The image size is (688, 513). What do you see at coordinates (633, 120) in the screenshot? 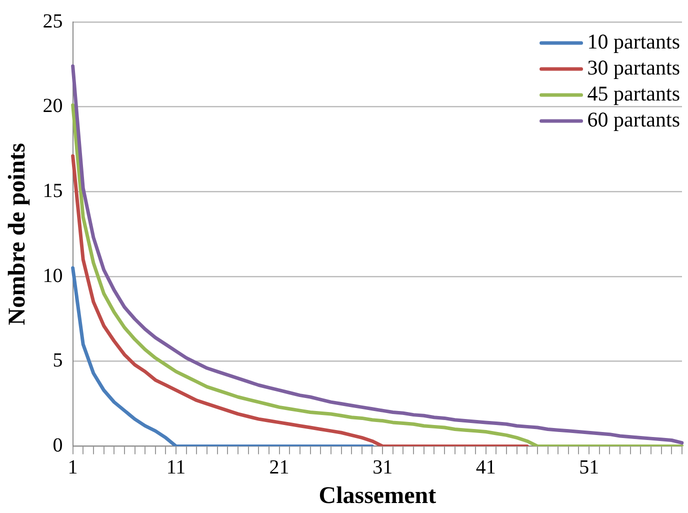
I see `legend-label: 60 partants` at bounding box center [633, 120].